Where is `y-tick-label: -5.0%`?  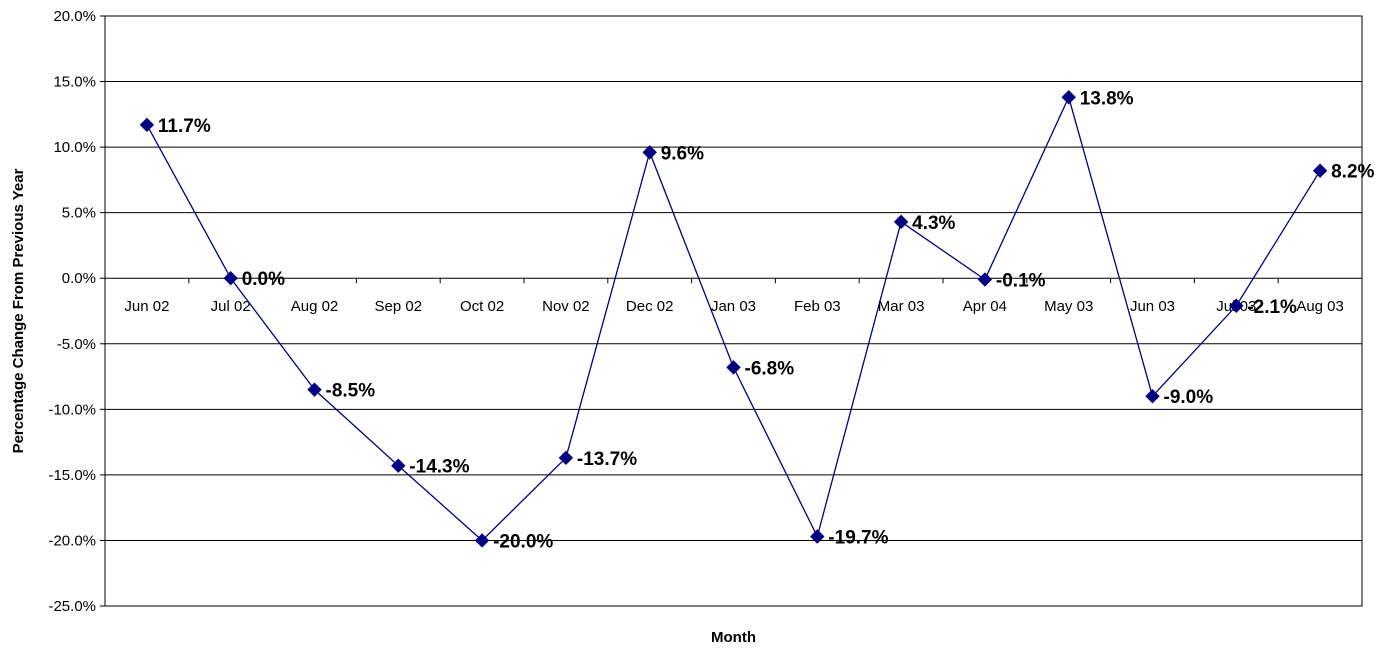
y-tick-label: -5.0% is located at coordinates (76, 344).